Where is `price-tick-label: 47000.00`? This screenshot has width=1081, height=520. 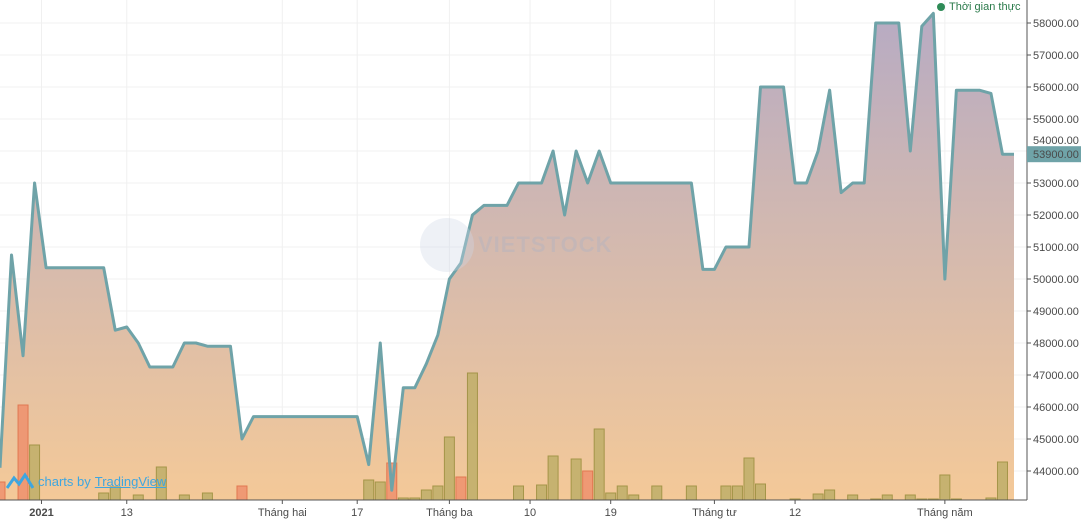
price-tick-label: 47000.00 is located at coordinates (1056, 376).